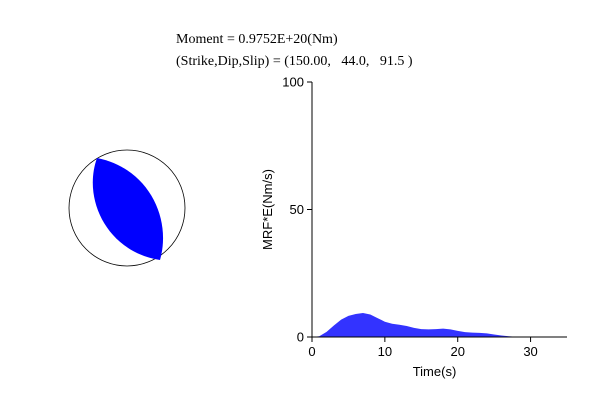 The image size is (595, 400). I want to click on beachball, so click(127, 208).